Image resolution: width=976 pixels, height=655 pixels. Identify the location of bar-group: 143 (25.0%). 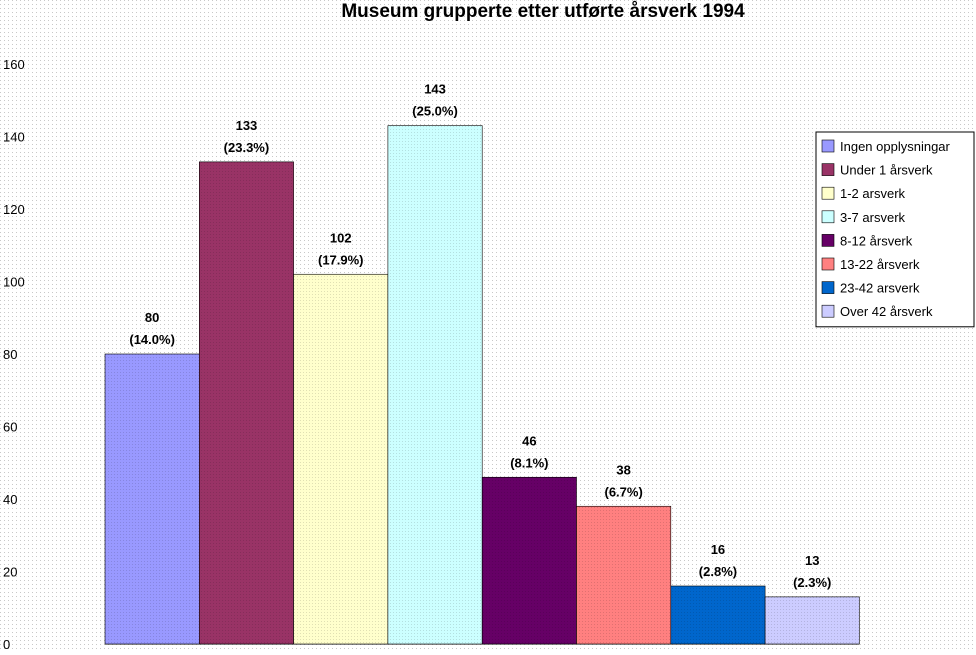
(435, 363).